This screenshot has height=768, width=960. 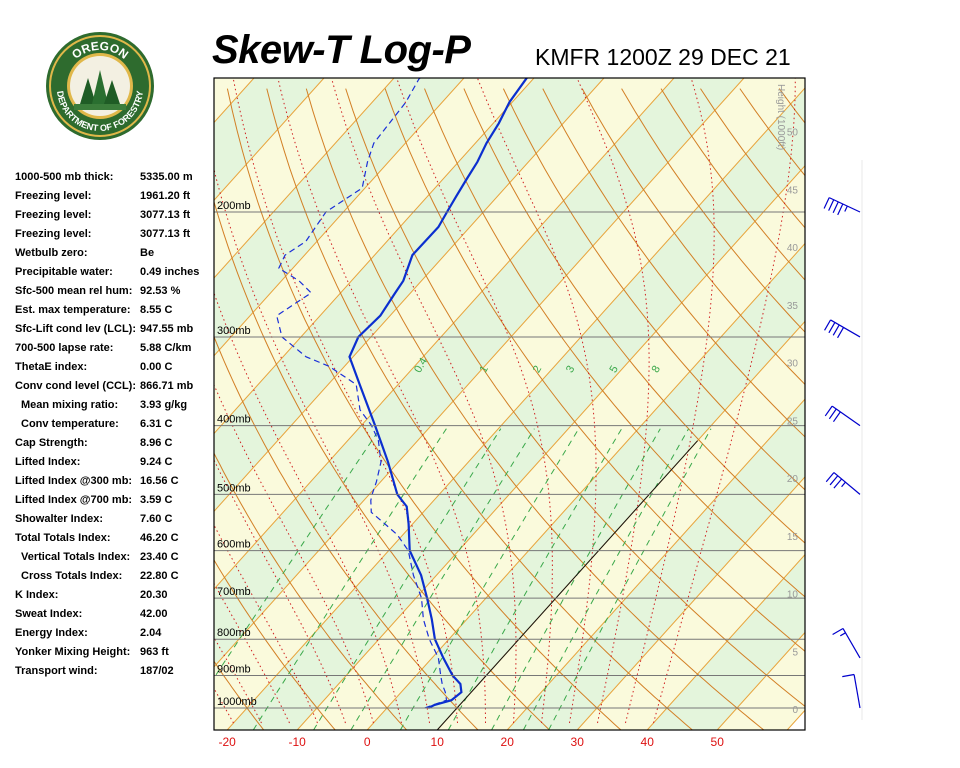 What do you see at coordinates (166, 177) in the screenshot?
I see `index-value: 5335.00 m` at bounding box center [166, 177].